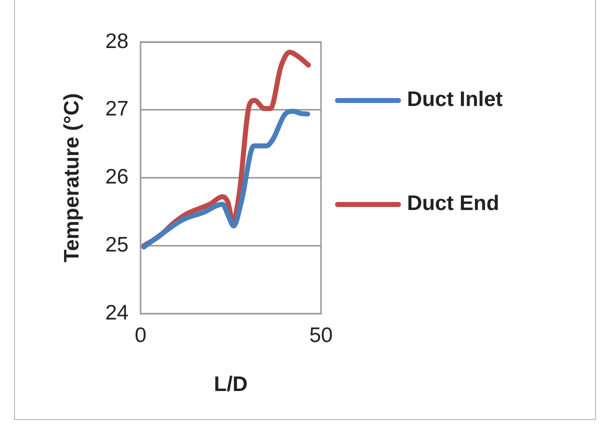 The image size is (601, 427). What do you see at coordinates (140, 335) in the screenshot?
I see `x-tick-label: 0` at bounding box center [140, 335].